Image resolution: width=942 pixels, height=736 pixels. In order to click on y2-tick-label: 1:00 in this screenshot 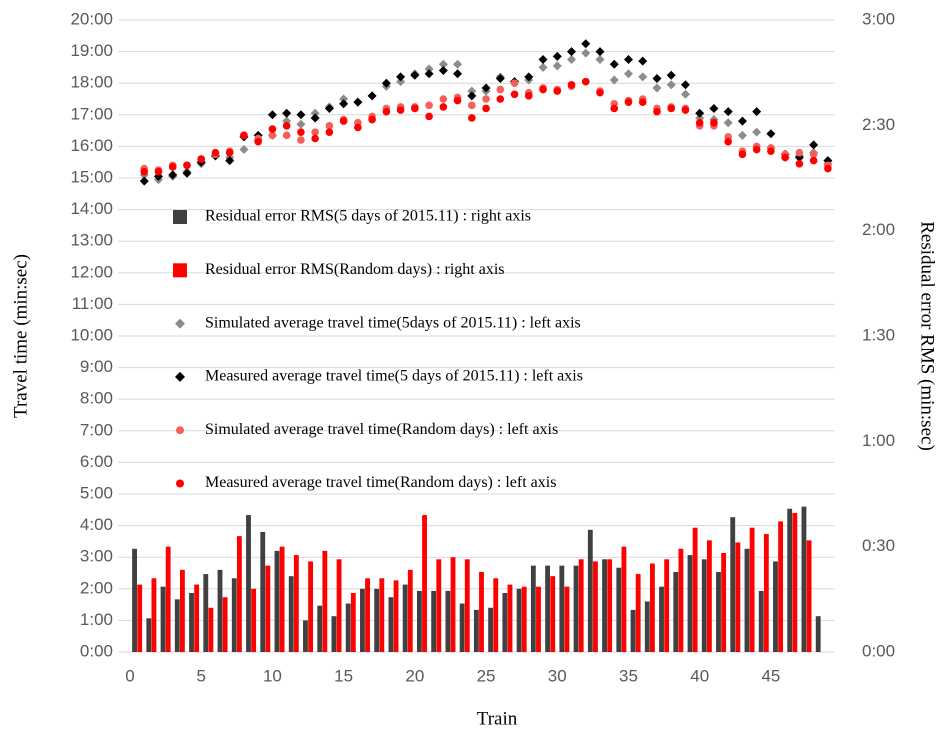, I will do `click(878, 440)`.